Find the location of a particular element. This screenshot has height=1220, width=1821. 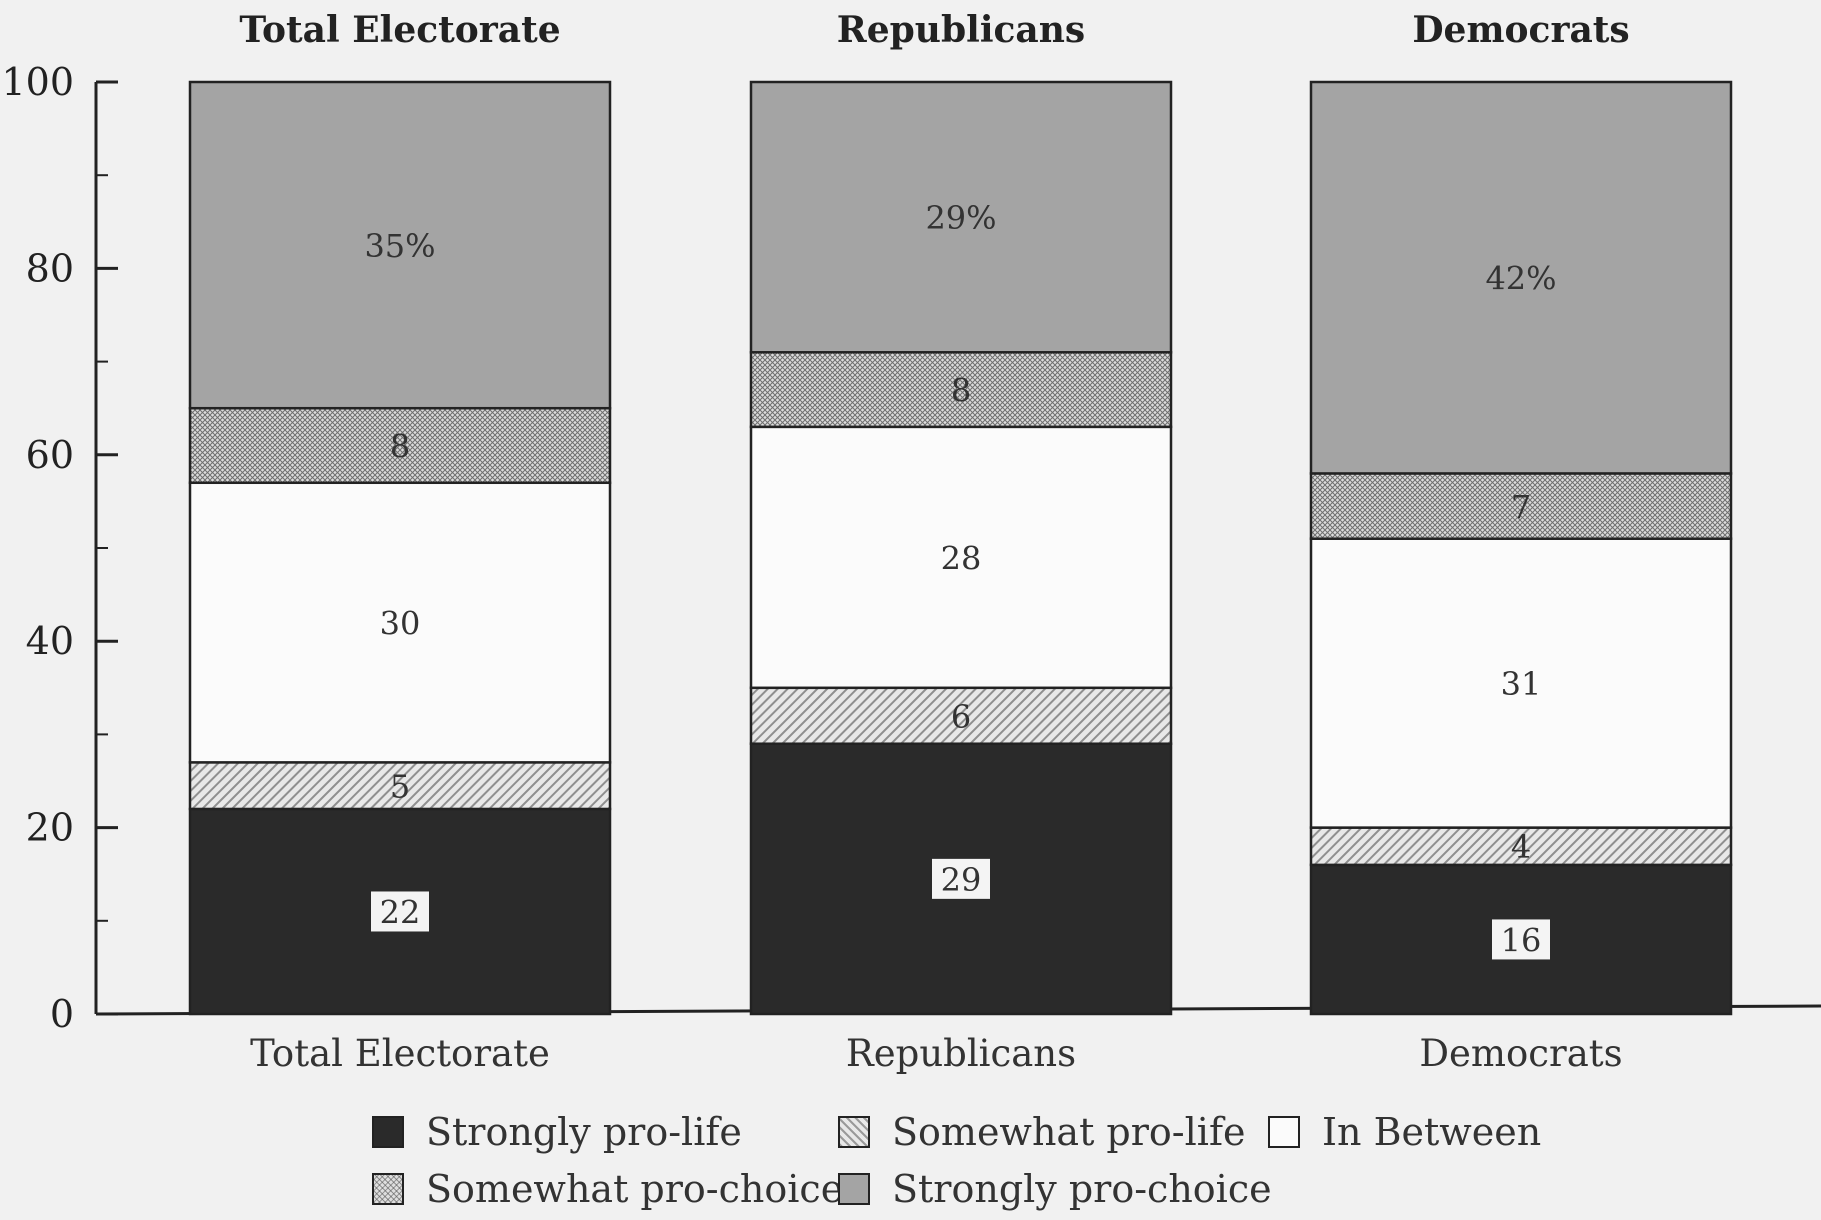

y-tick-label: 20 is located at coordinates (50, 828).